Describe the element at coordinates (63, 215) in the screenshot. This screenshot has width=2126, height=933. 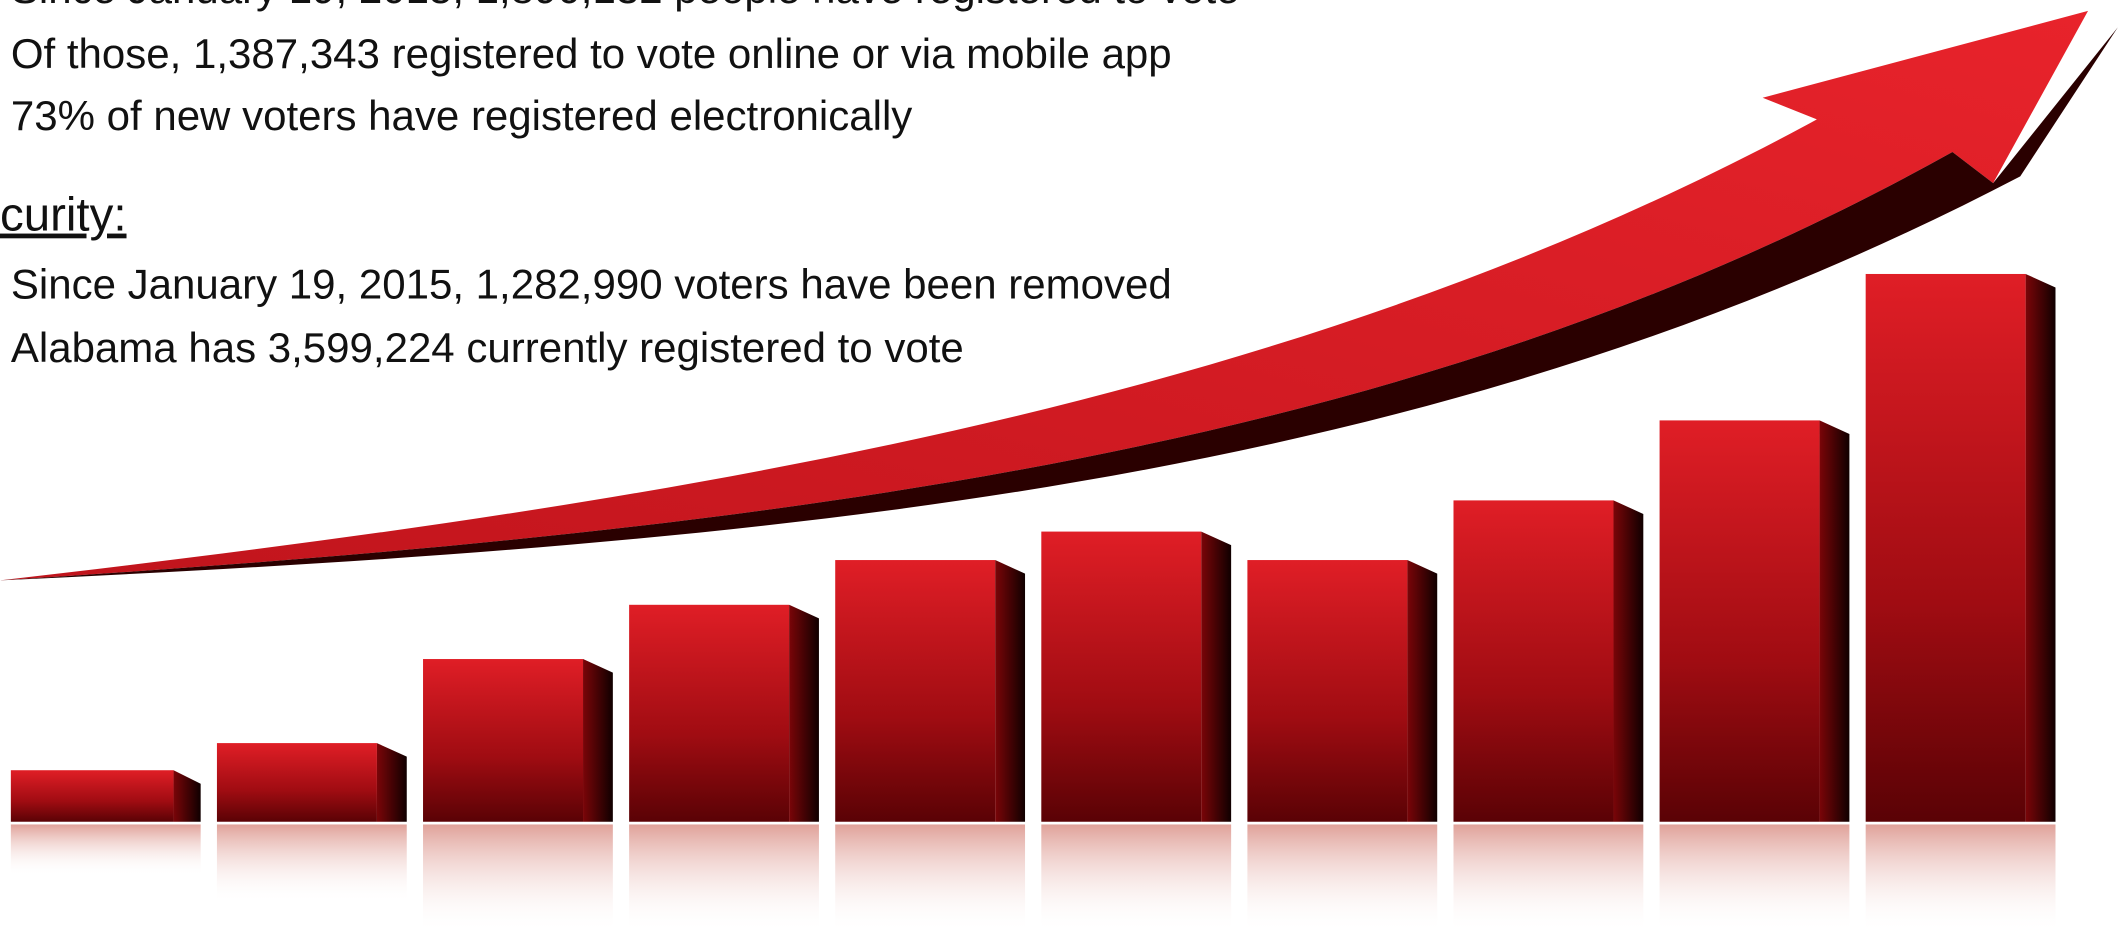
I see `section-heading: curity:` at that location.